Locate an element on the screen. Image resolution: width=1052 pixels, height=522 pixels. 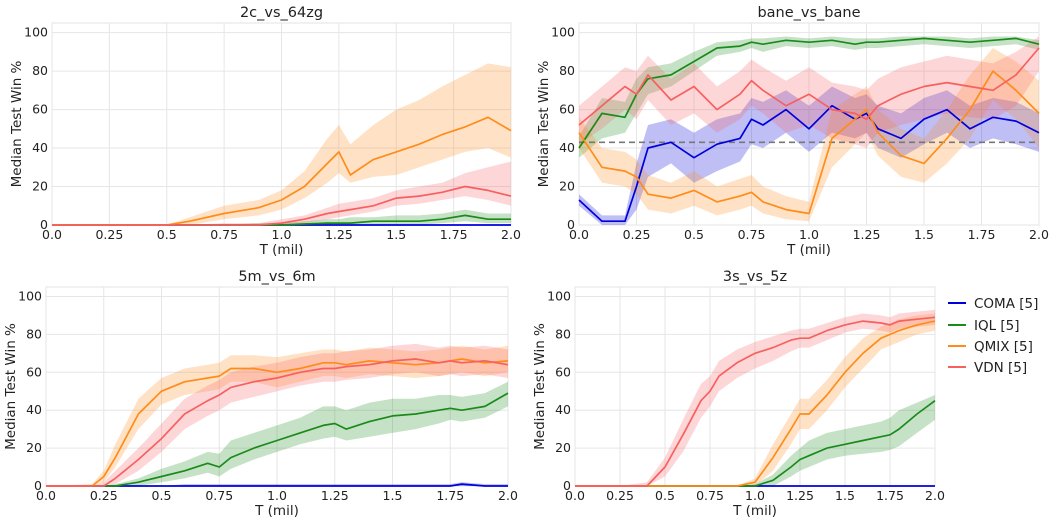
legend-label-vdn: VDN [5] is located at coordinates (1000, 368).